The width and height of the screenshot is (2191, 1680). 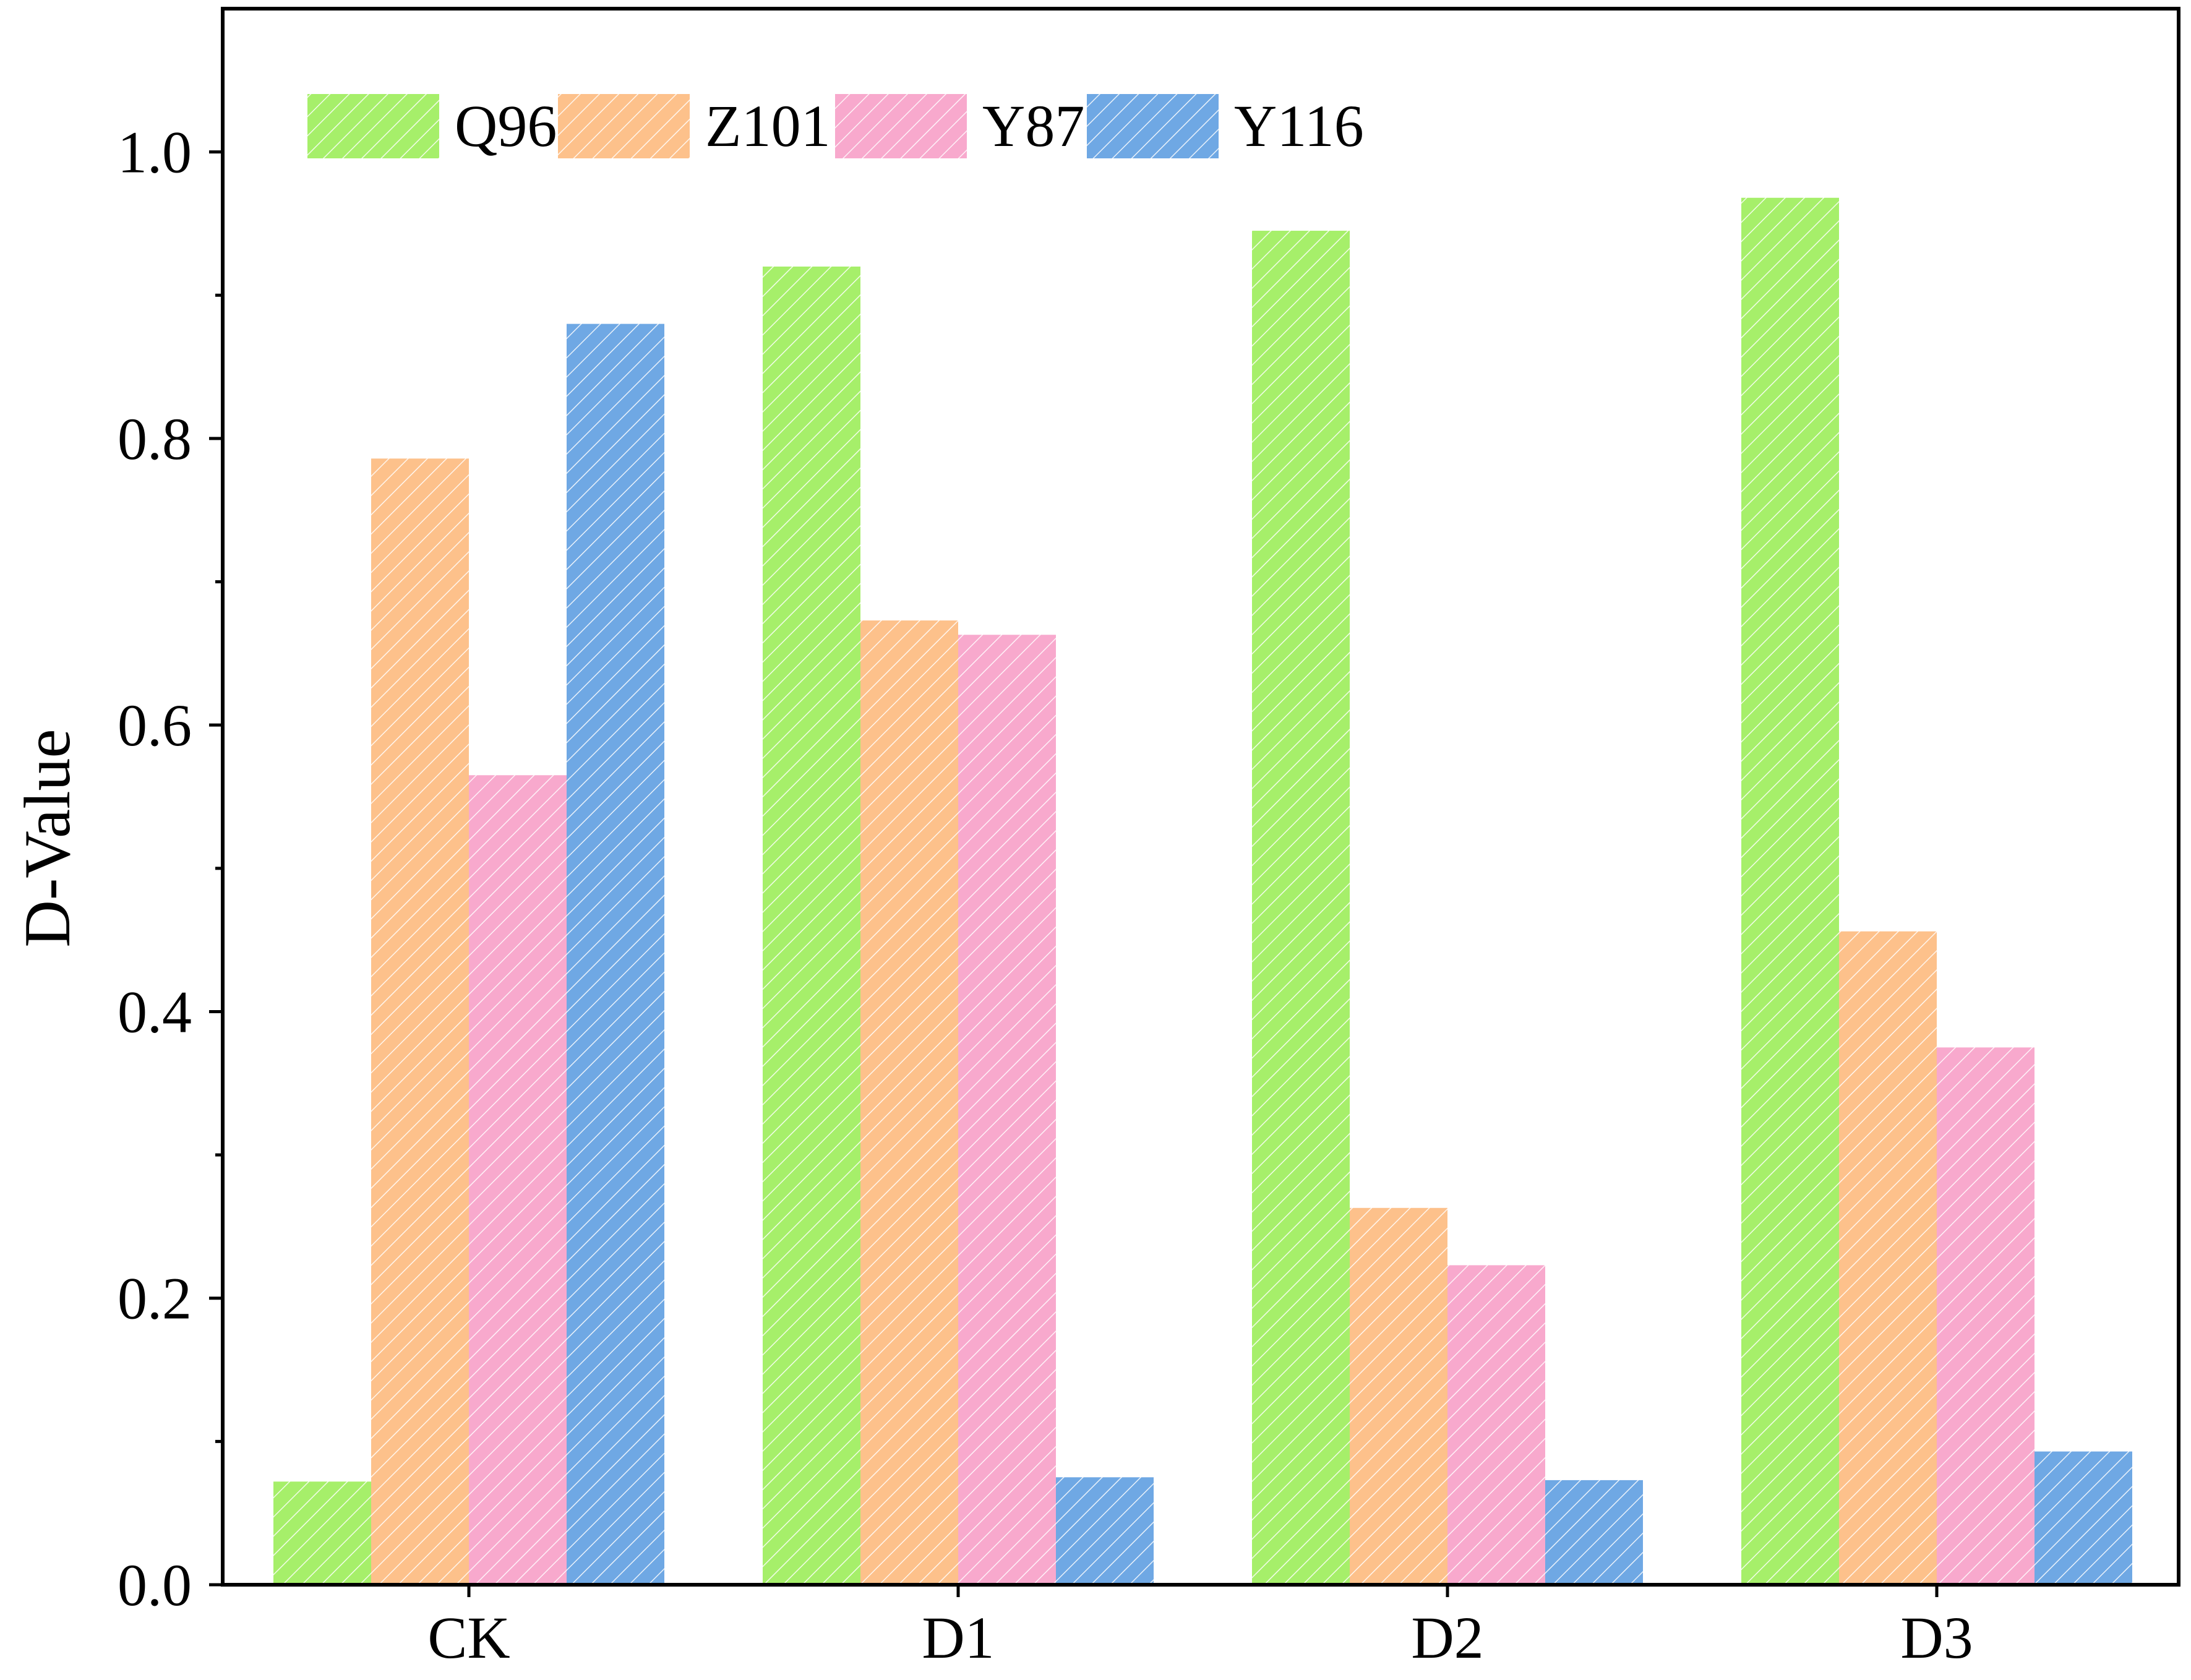 I want to click on bar-y87-d3, so click(x=1985, y=1316).